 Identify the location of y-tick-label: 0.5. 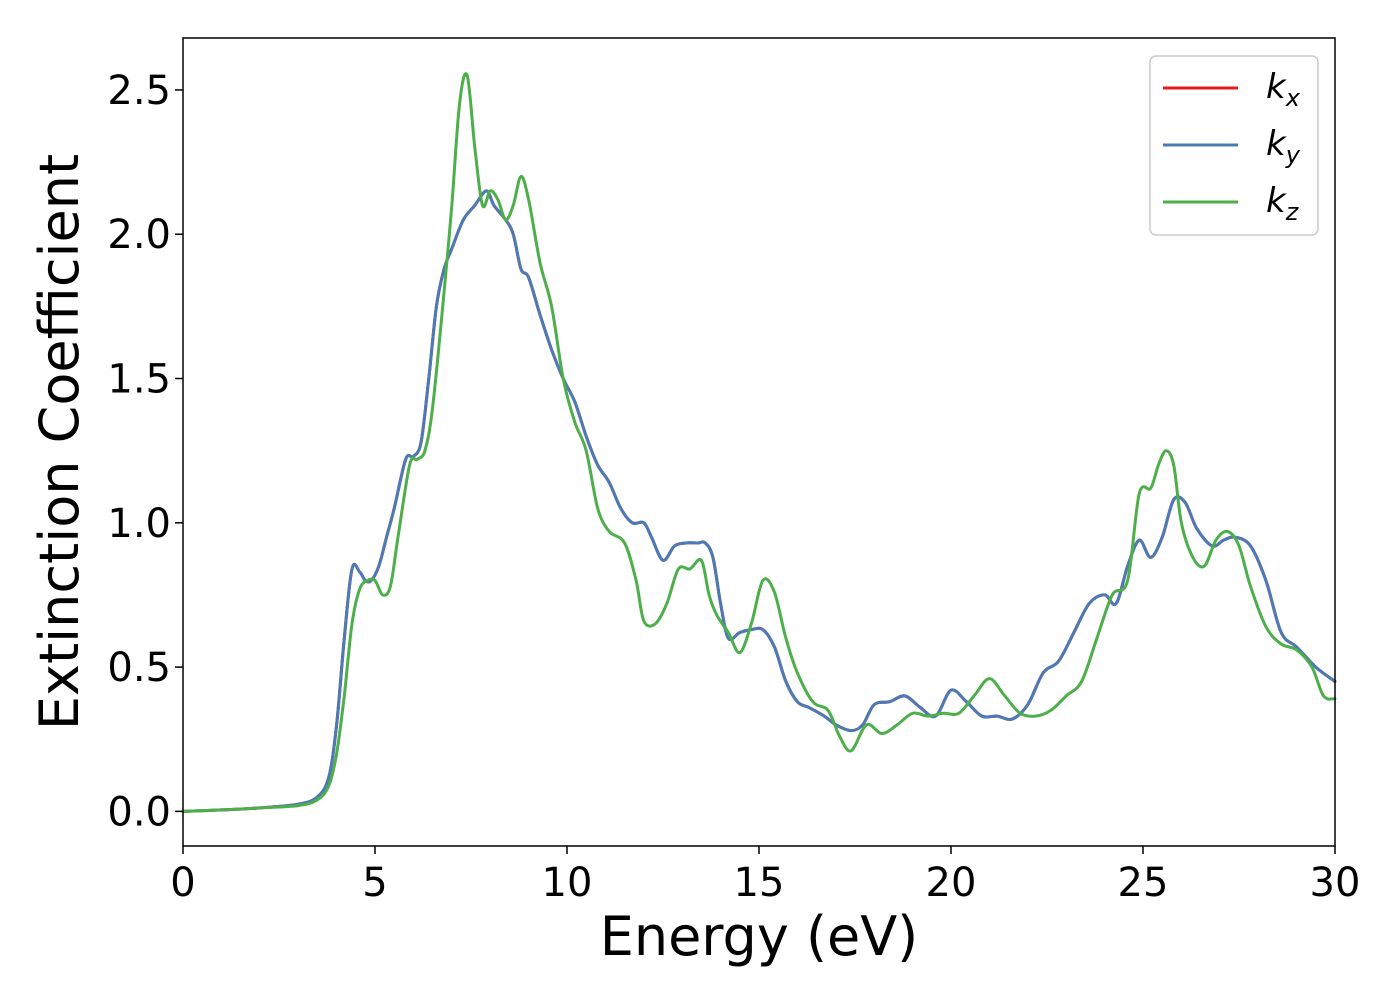
(139, 668).